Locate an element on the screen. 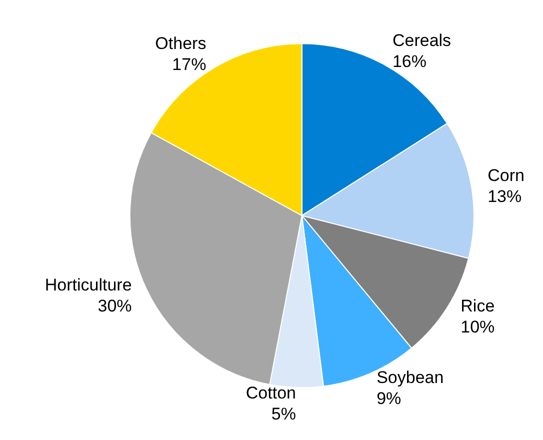 This screenshot has height=440, width=543. slice-label: Cereals is located at coordinates (422, 40).